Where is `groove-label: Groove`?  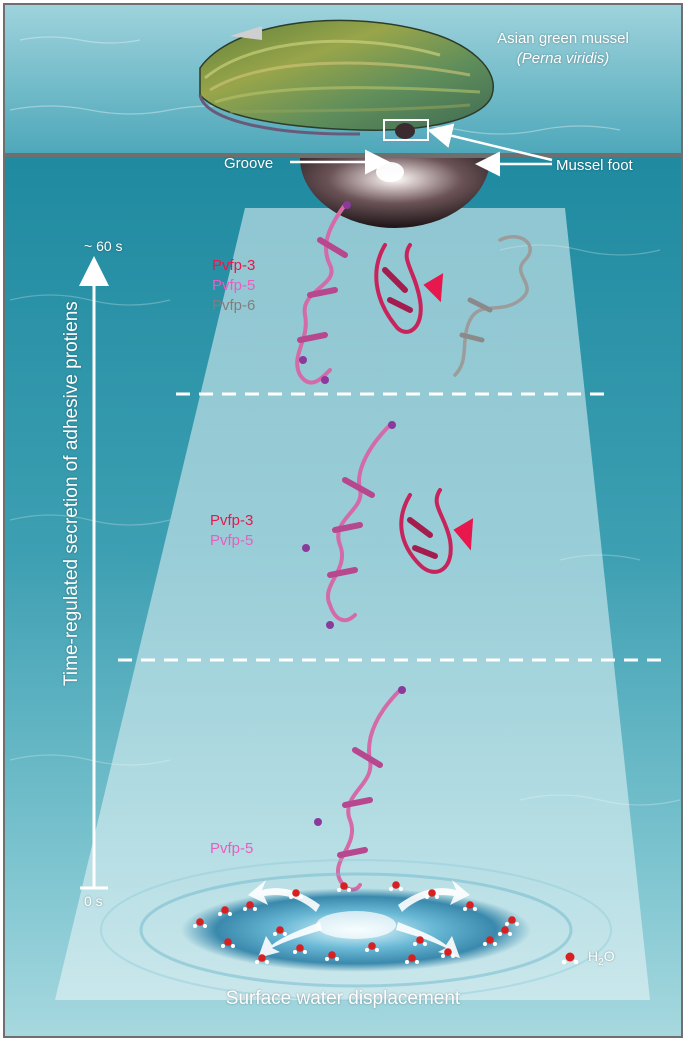
groove-label: Groove is located at coordinates (249, 163).